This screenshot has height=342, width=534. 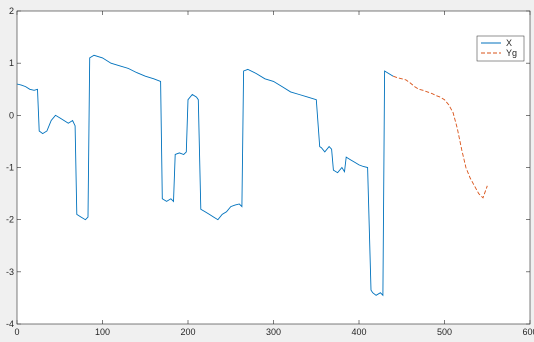 I want to click on y-tick-label: -2, so click(x=10, y=220).